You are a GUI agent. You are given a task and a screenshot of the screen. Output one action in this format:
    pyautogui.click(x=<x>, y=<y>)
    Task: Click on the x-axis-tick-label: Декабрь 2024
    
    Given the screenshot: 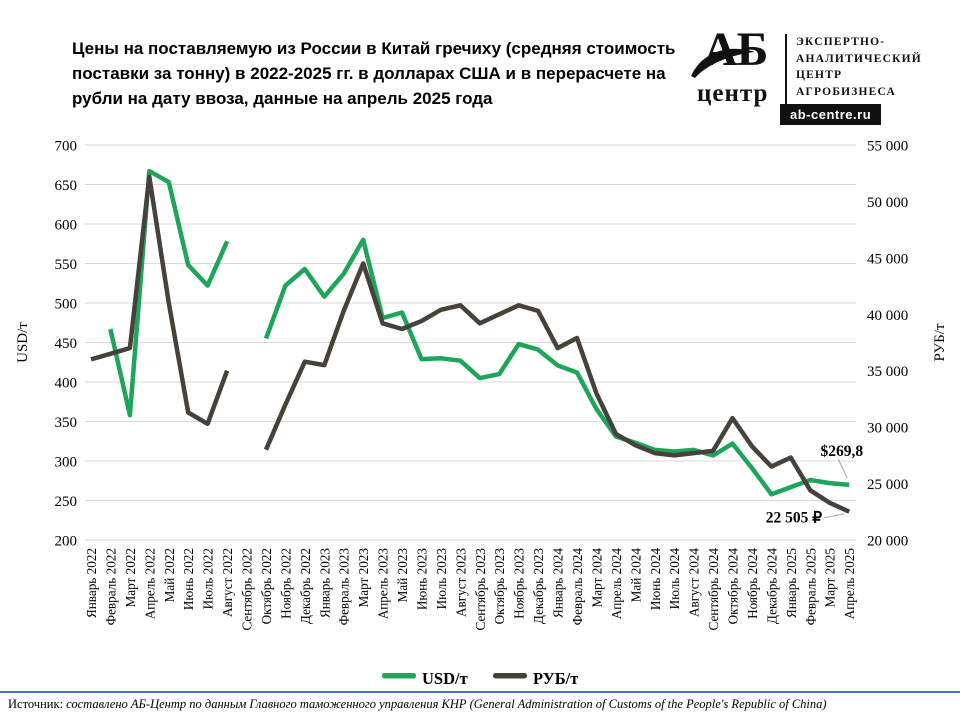 What is the action you would take?
    pyautogui.click(x=771, y=586)
    